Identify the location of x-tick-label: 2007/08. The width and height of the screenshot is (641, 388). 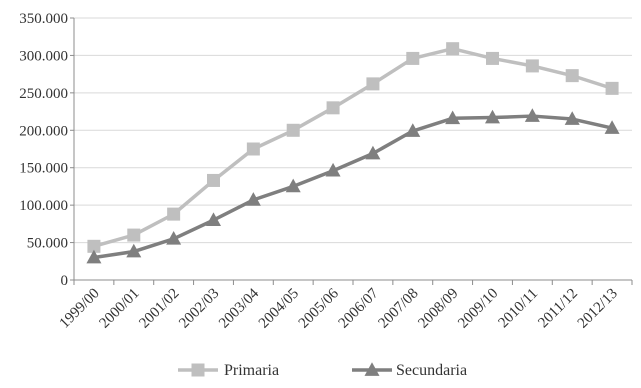
(399, 309).